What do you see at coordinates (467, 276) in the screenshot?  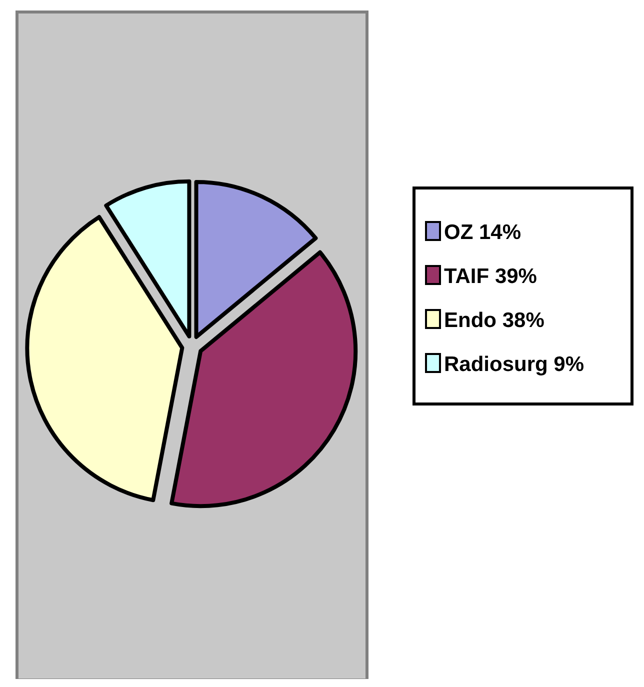 I see `legend-label: TAIF` at bounding box center [467, 276].